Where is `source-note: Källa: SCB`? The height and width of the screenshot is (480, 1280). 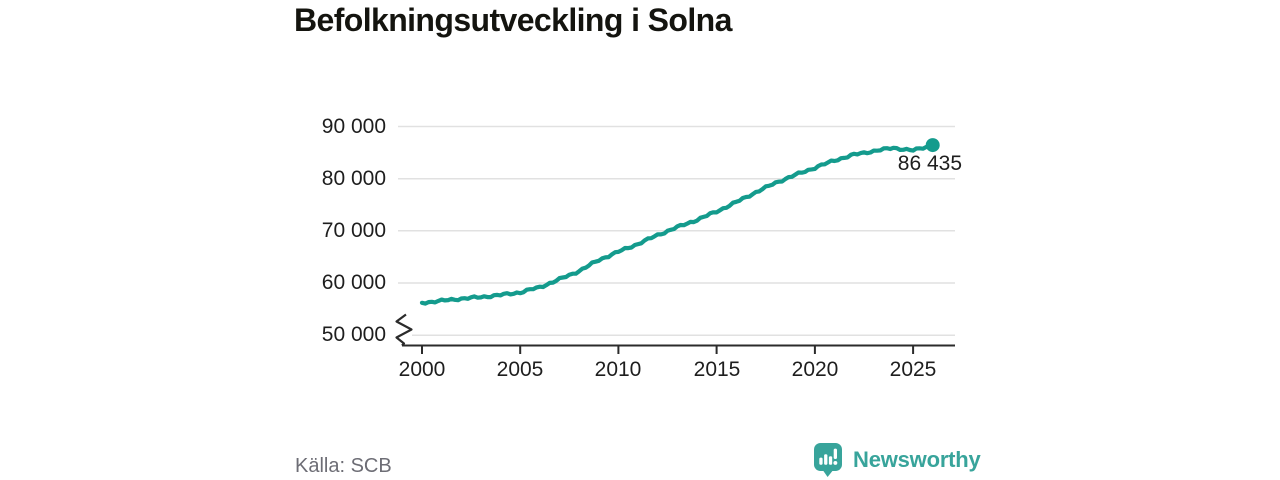 source-note: Källa: SCB is located at coordinates (343, 466).